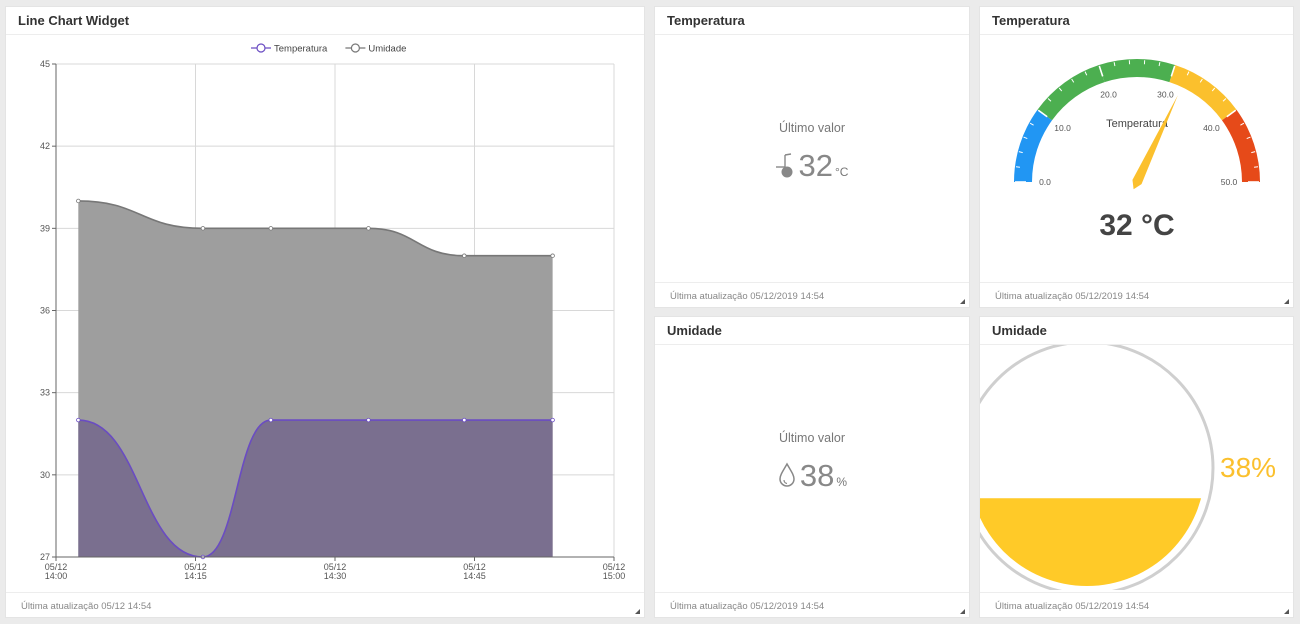 This screenshot has width=1300, height=624. What do you see at coordinates (301, 49) in the screenshot?
I see `legend-item-temperatura: Temperatura` at bounding box center [301, 49].